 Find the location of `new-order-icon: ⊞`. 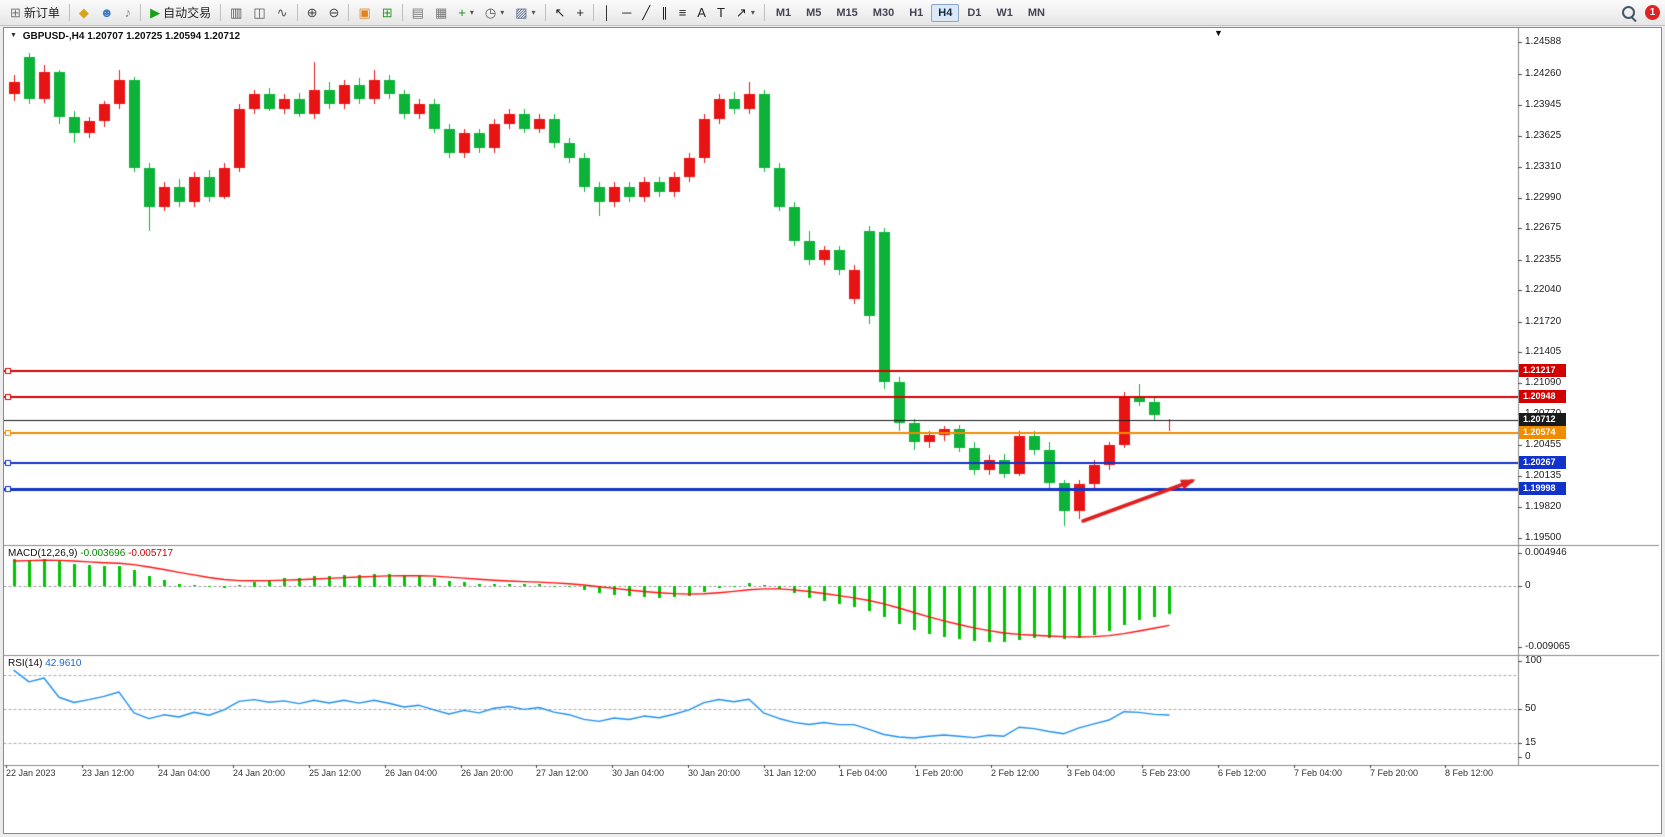

new-order-icon: ⊞ is located at coordinates (15, 12).